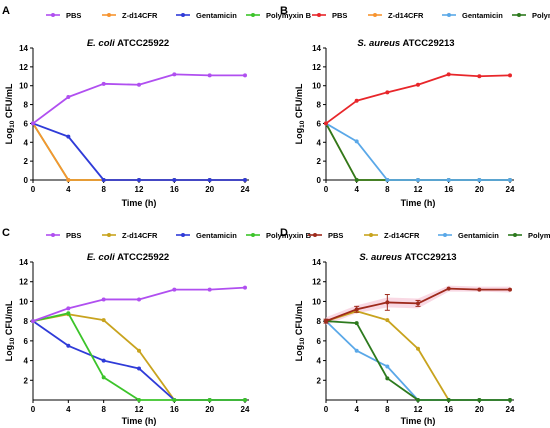 This screenshot has width=550, height=428. I want to click on panel-letter: A, so click(6, 11).